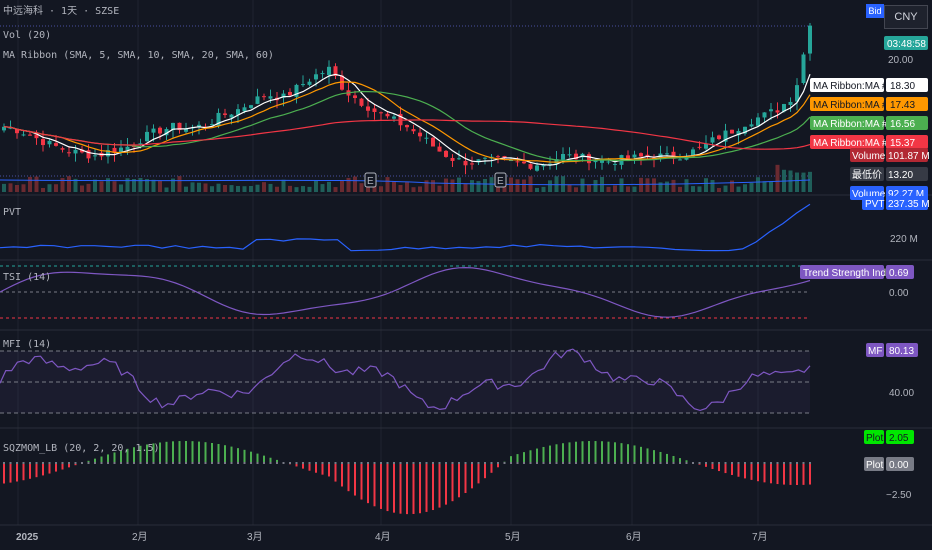  Describe the element at coordinates (81, 448) in the screenshot. I see `sqzmom-label: SQZMOM_LB (20, 2, 20, 1.5)` at that location.